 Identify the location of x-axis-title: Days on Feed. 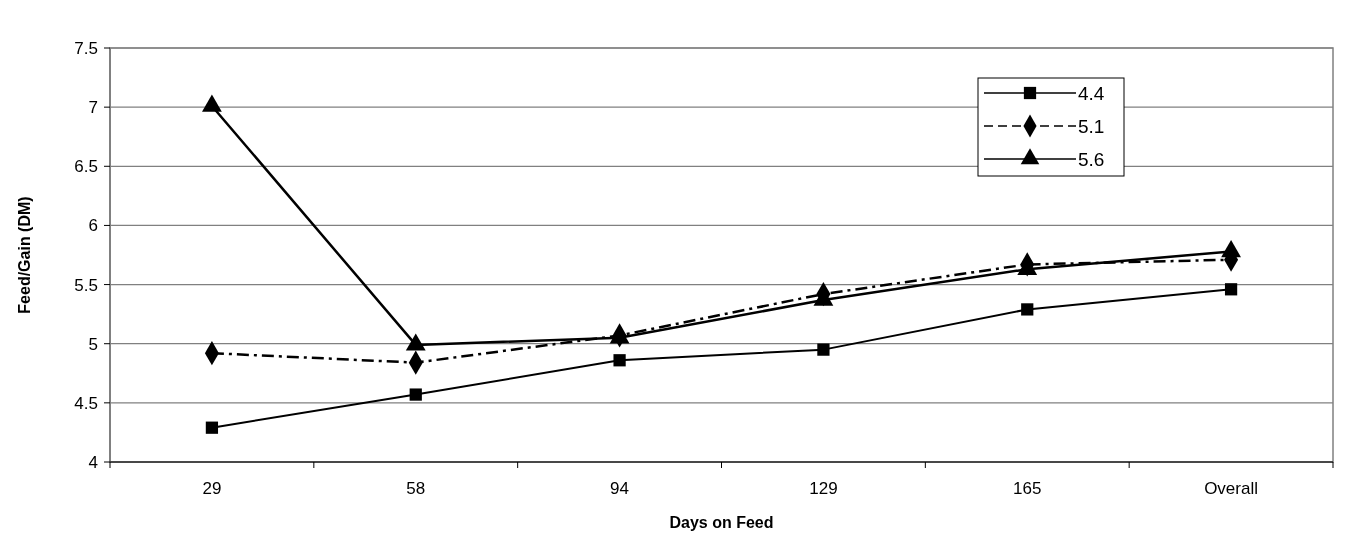
(721, 522).